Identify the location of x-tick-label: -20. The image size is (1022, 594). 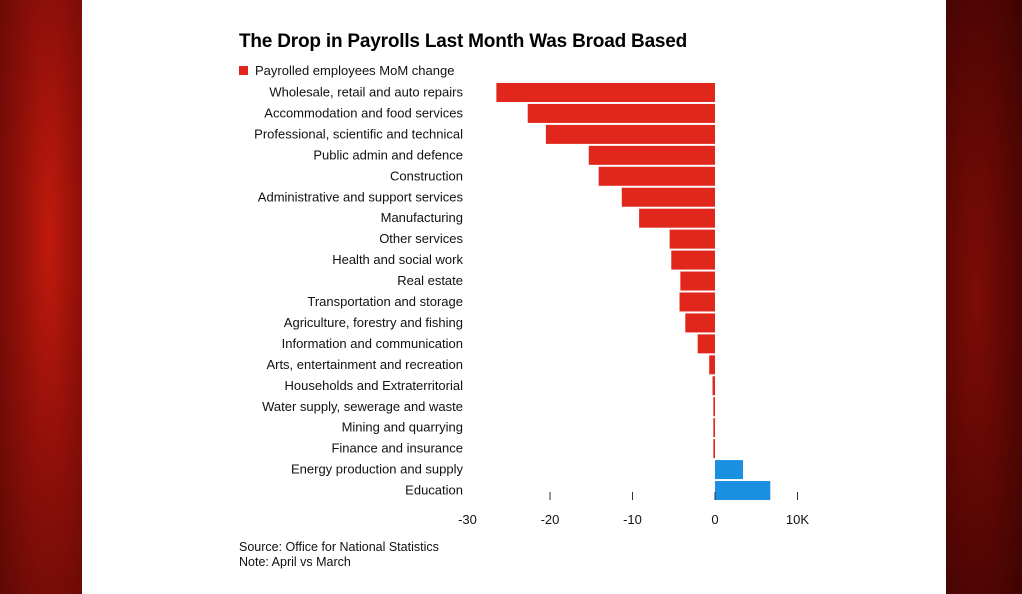
(550, 519).